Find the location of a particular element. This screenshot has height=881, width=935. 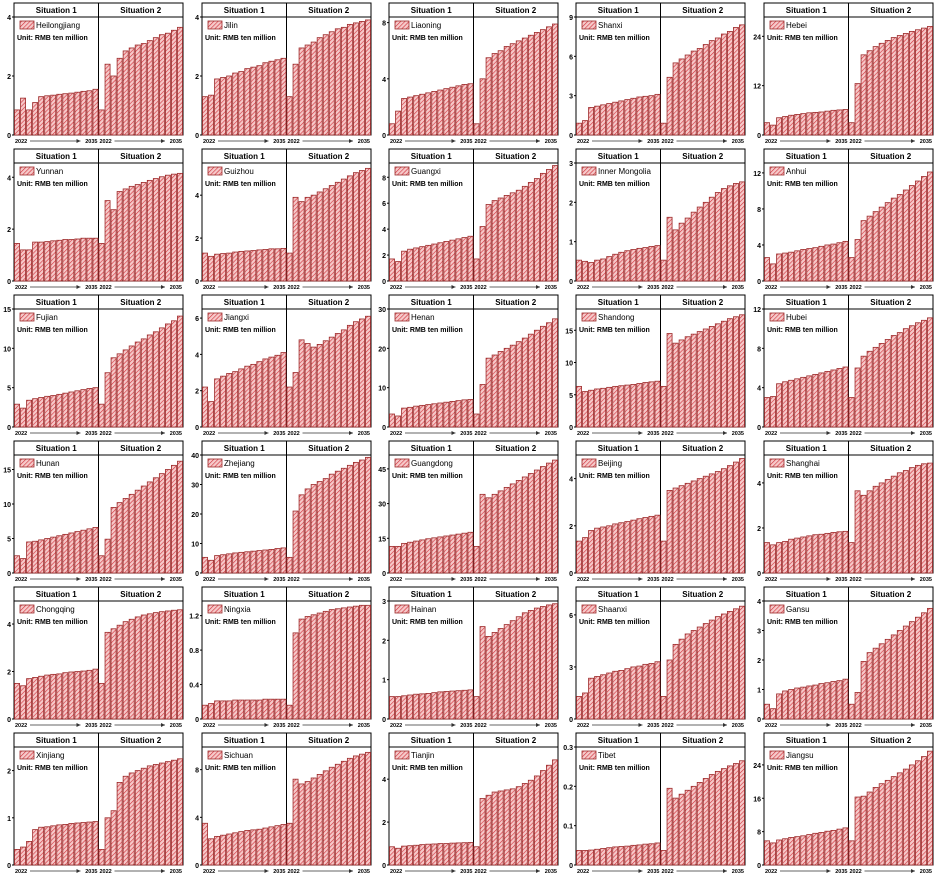

legend-province-name: Shandong is located at coordinates (616, 317).